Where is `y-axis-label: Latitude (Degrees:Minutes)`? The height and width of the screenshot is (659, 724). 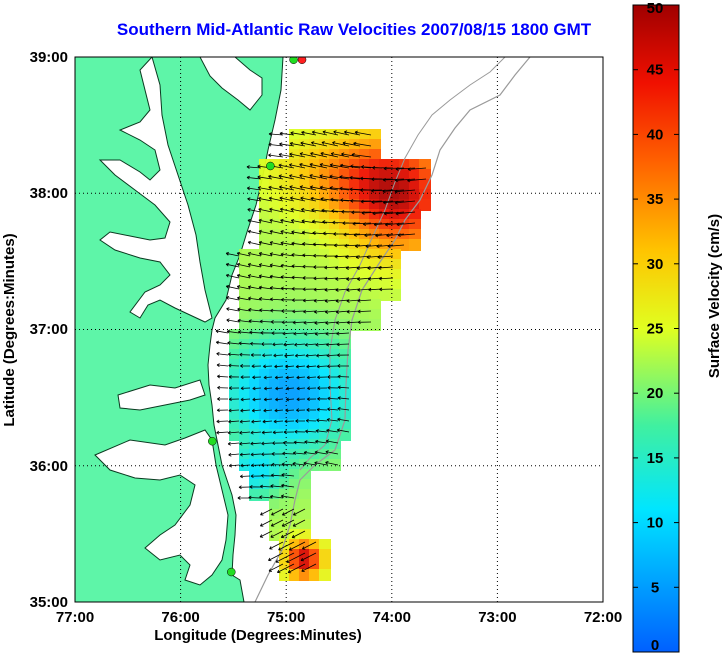 y-axis-label: Latitude (Degrees:Minutes) is located at coordinates (9, 329).